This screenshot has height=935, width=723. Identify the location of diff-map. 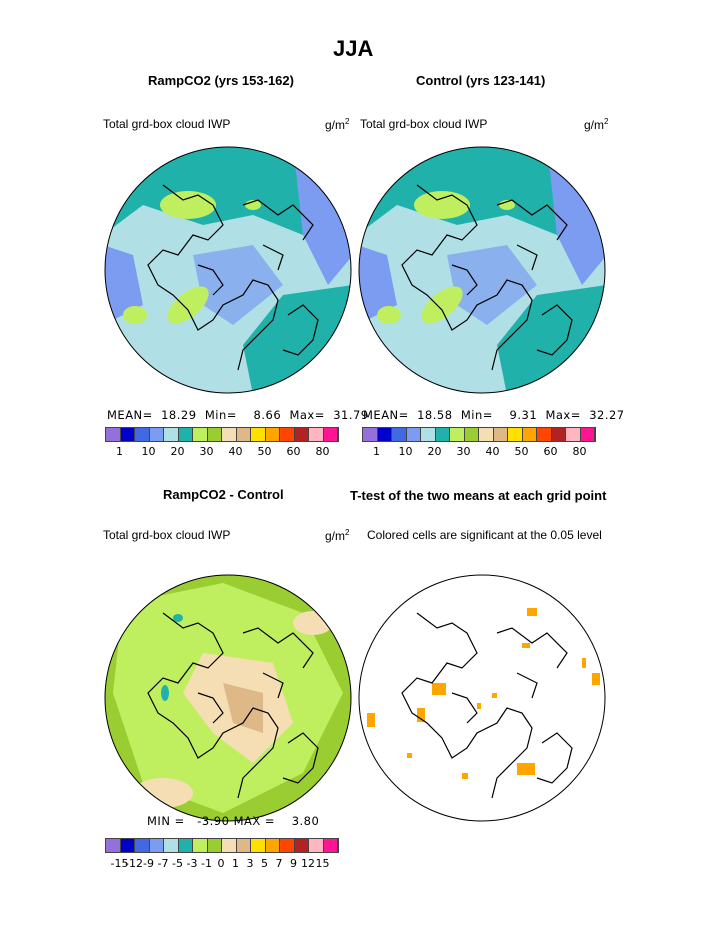
(228, 698).